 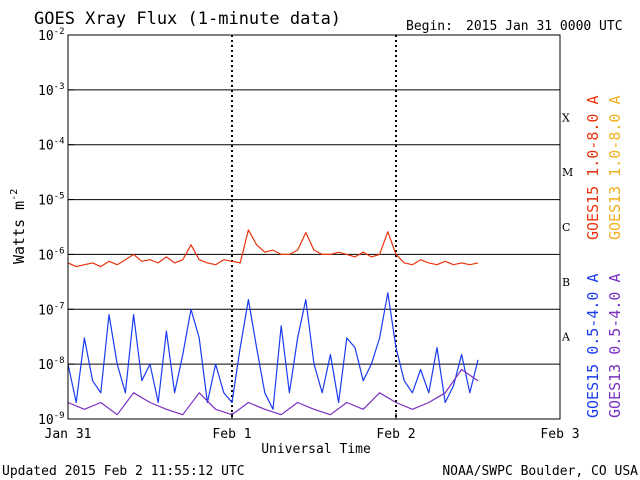 What do you see at coordinates (312, 427) in the screenshot?
I see `x-tick-labels: Jan 31 Feb 1 Feb 2 Feb 3` at bounding box center [312, 427].